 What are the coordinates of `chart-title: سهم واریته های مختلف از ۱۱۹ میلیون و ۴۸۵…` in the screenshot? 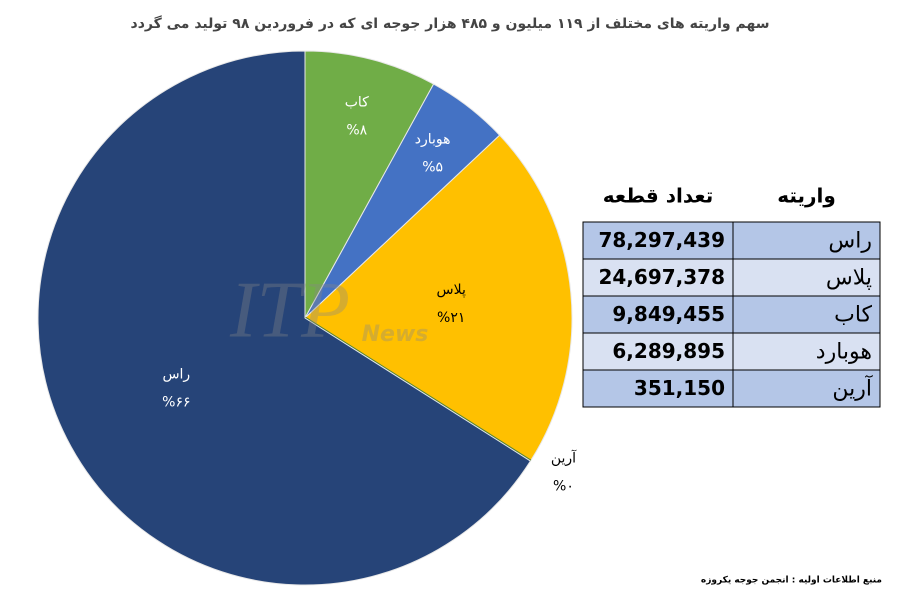 It's located at (450, 23).